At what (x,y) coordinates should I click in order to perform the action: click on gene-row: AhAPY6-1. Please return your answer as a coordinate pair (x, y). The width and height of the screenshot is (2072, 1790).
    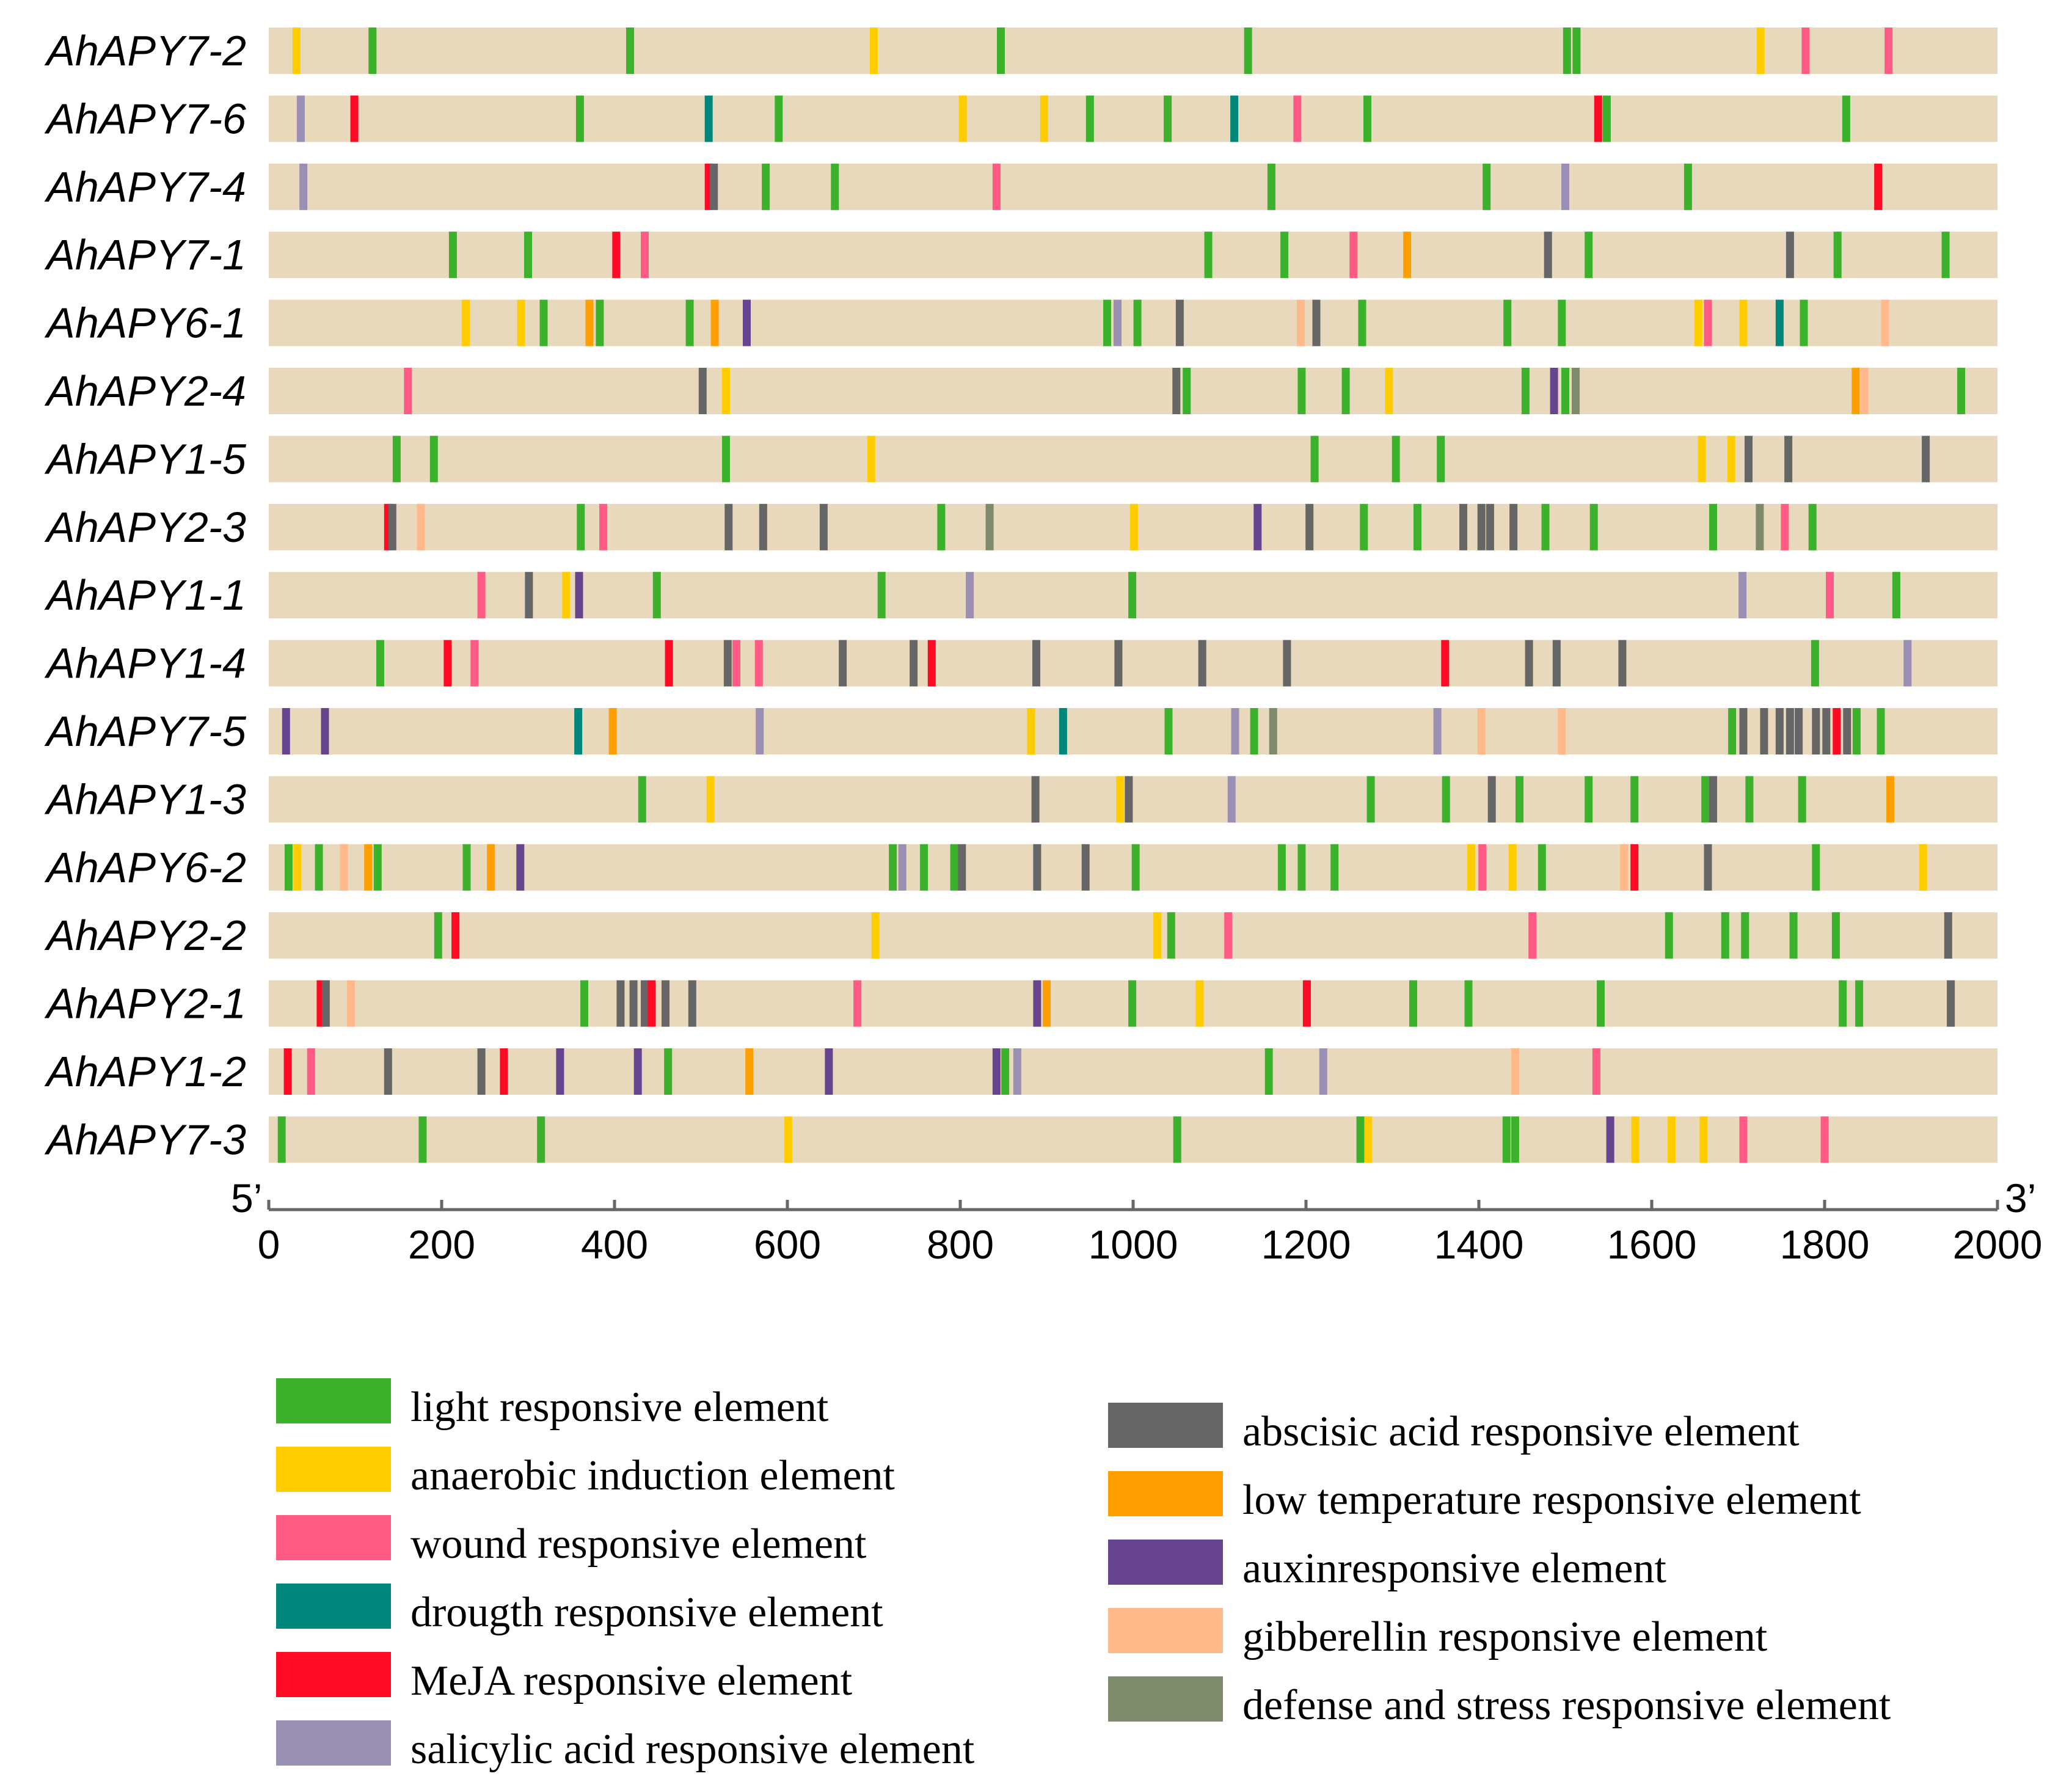
    Looking at the image, I should click on (1020, 323).